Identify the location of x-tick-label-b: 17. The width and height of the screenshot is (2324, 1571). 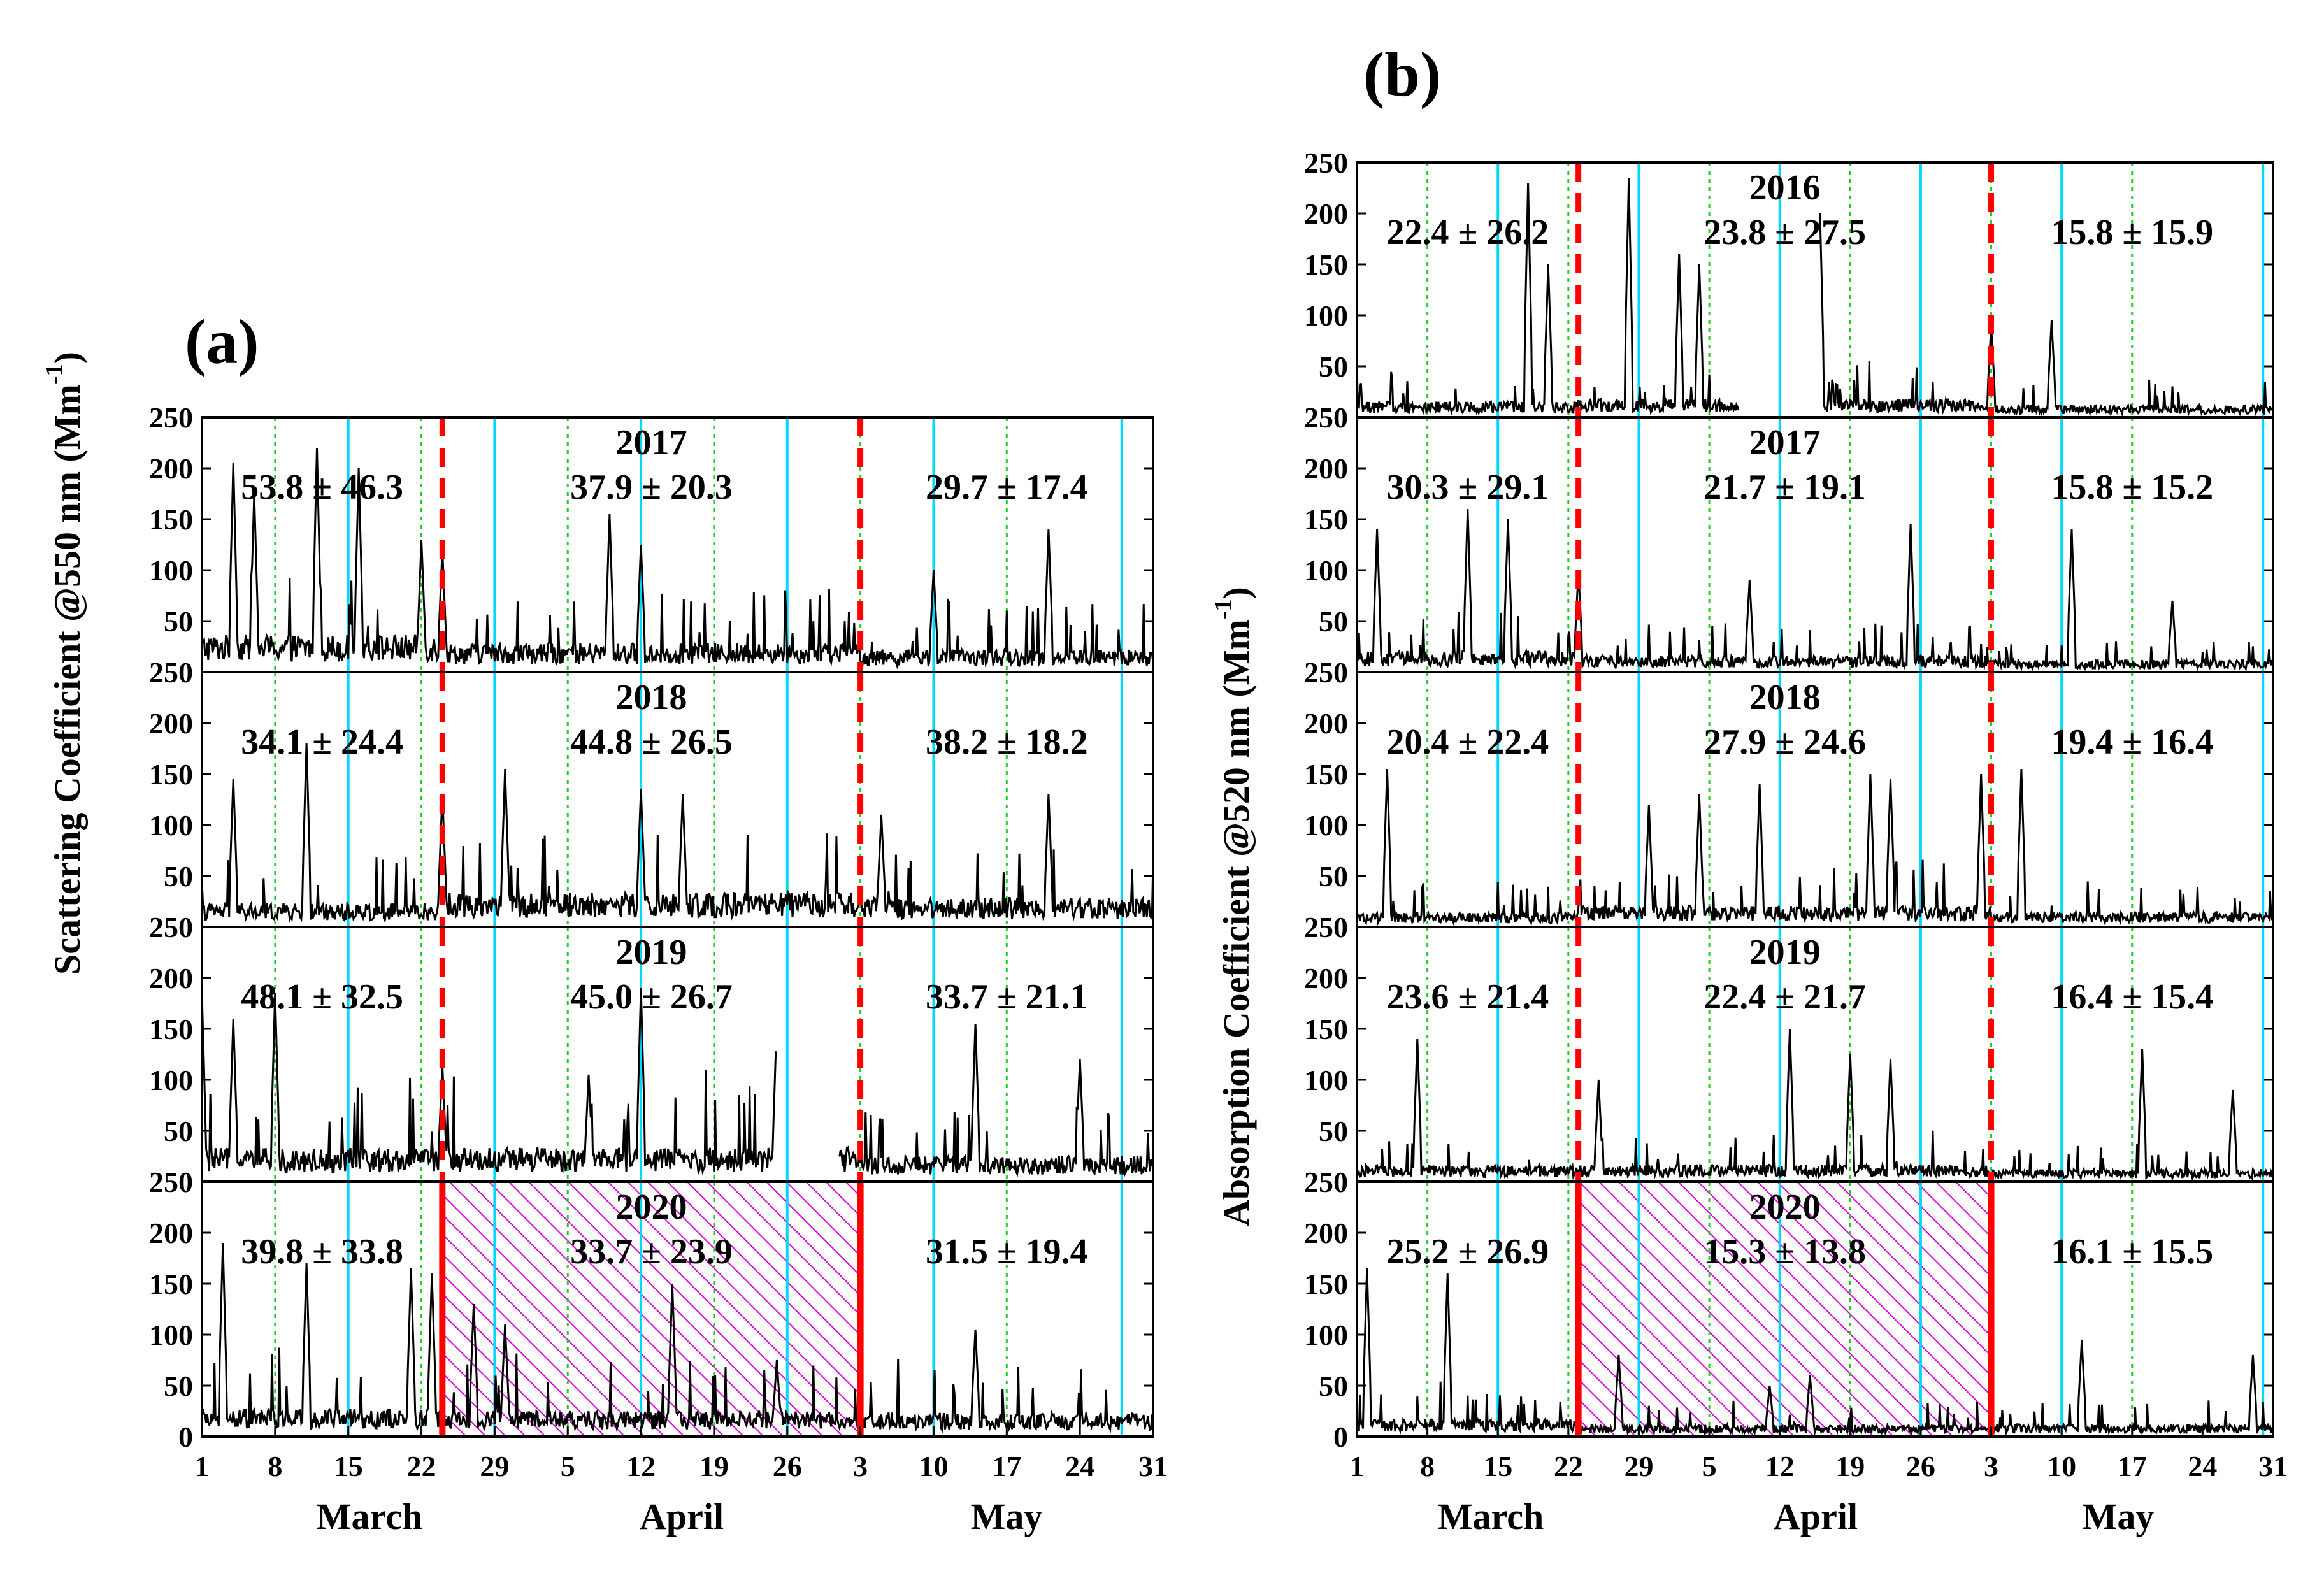
(2133, 1466).